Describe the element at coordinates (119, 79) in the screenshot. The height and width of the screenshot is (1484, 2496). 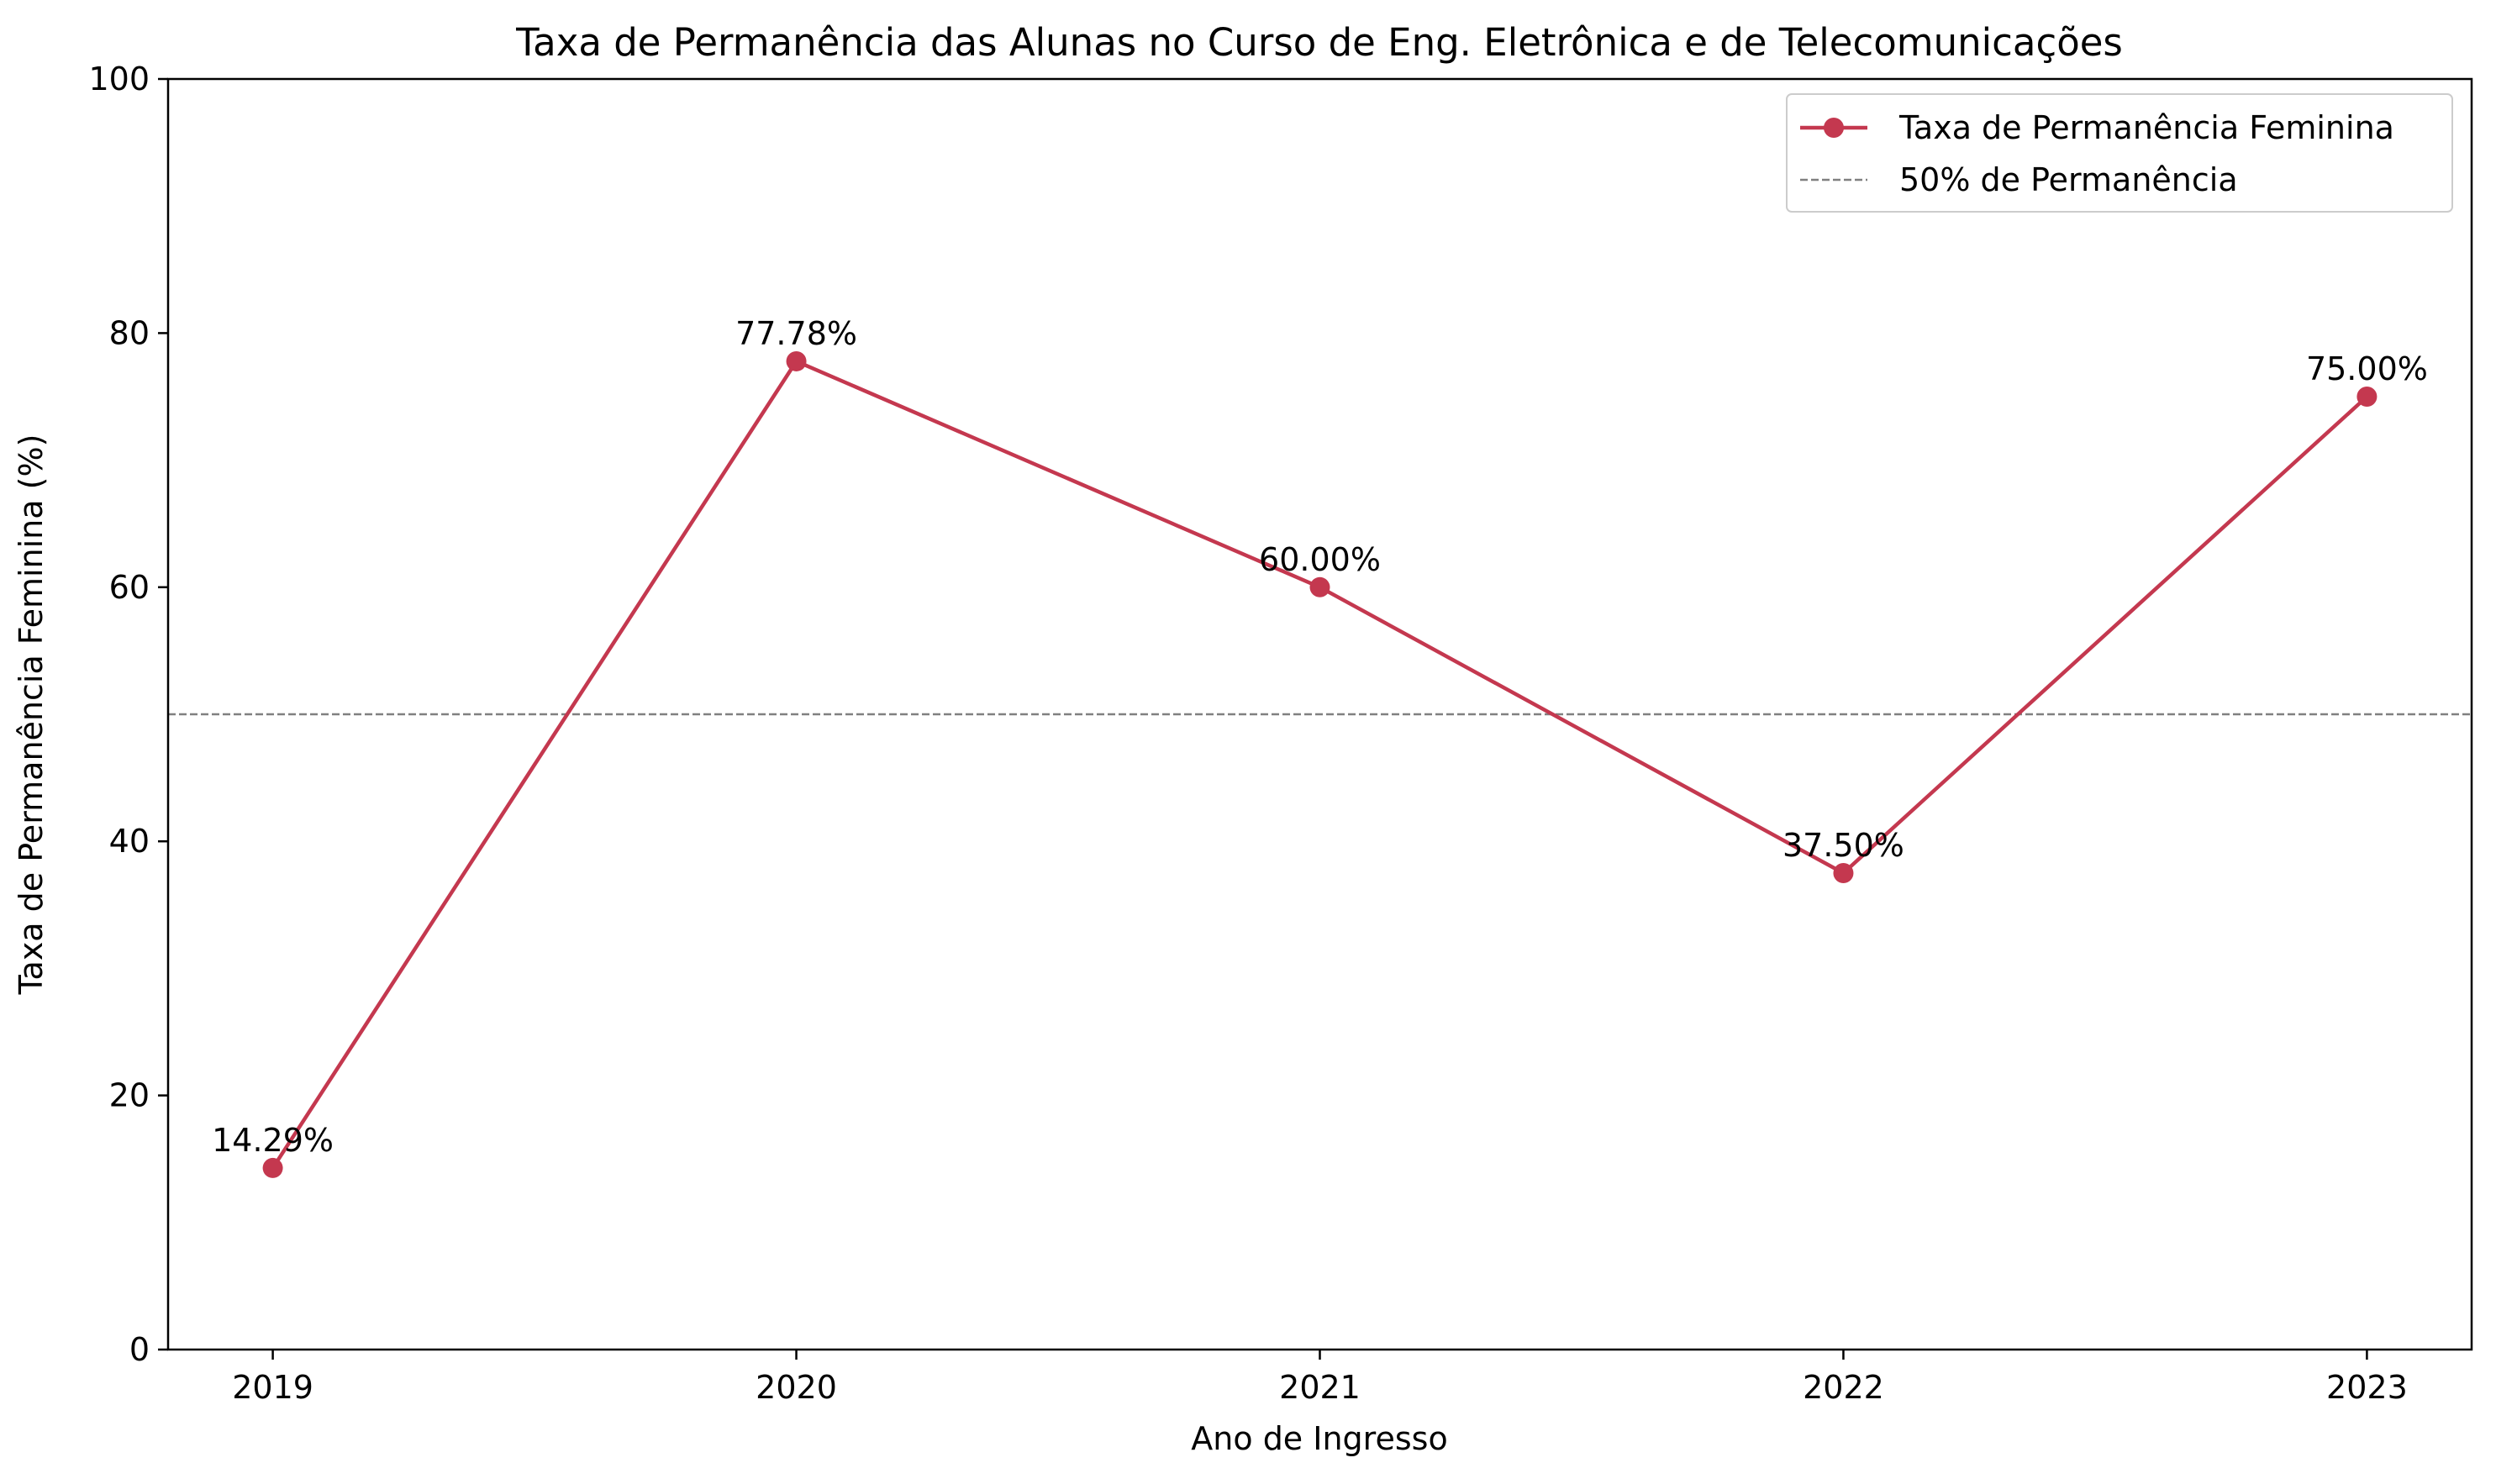
I see `y-tick-label-100: 100` at that location.